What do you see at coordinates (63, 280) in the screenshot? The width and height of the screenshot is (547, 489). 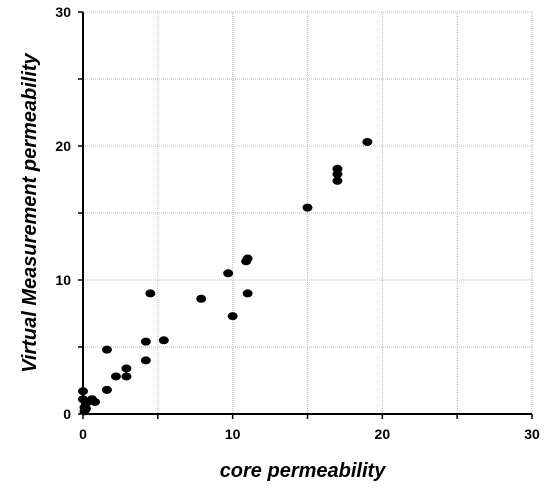 I see `y-tick-label: 10` at bounding box center [63, 280].